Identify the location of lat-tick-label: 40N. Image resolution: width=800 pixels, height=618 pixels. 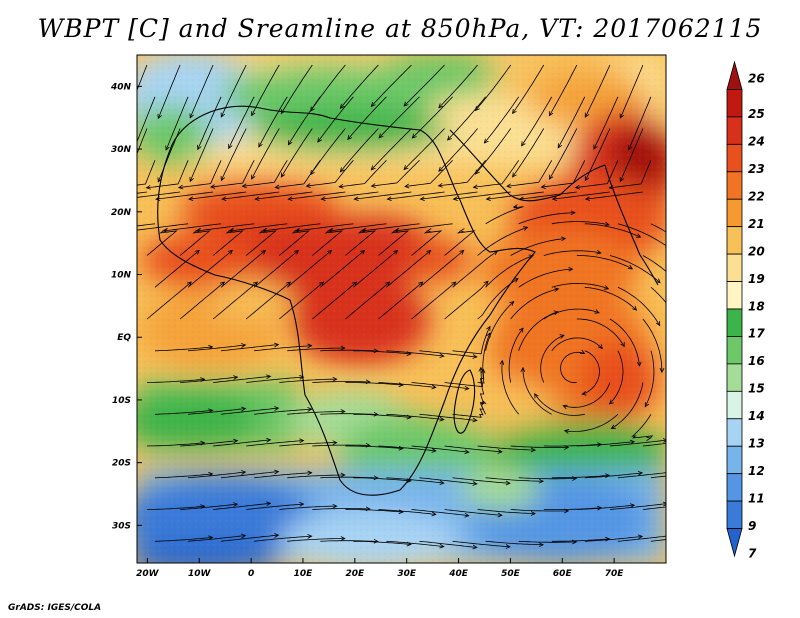
(121, 87).